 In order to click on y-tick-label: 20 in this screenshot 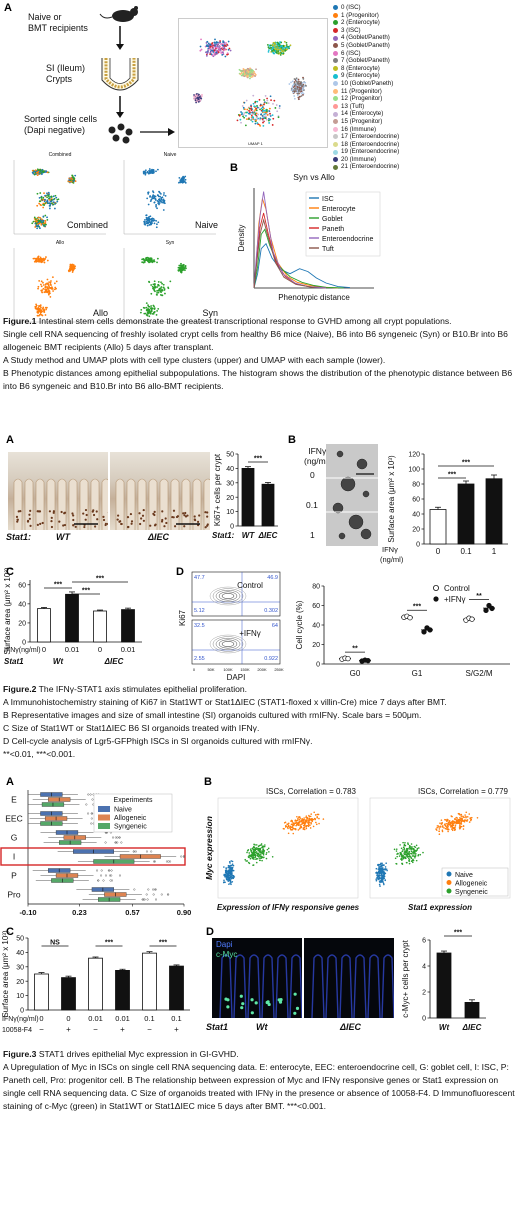, I will do `click(20, 982)`.